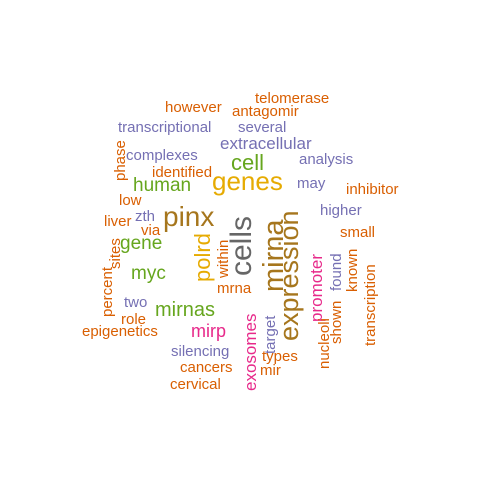  I want to click on word-mirp: mirp, so click(208, 331).